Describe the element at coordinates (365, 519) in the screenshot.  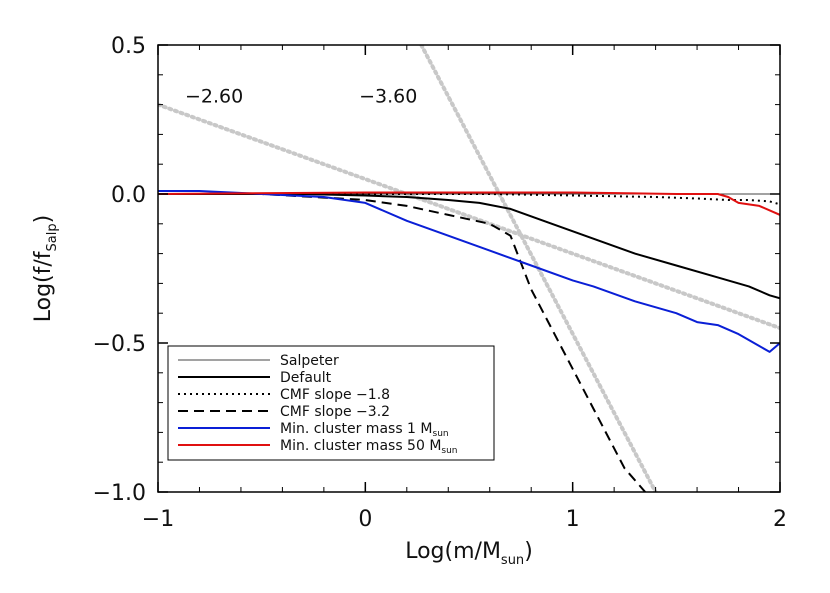
I see `x-tick-label: 0` at that location.